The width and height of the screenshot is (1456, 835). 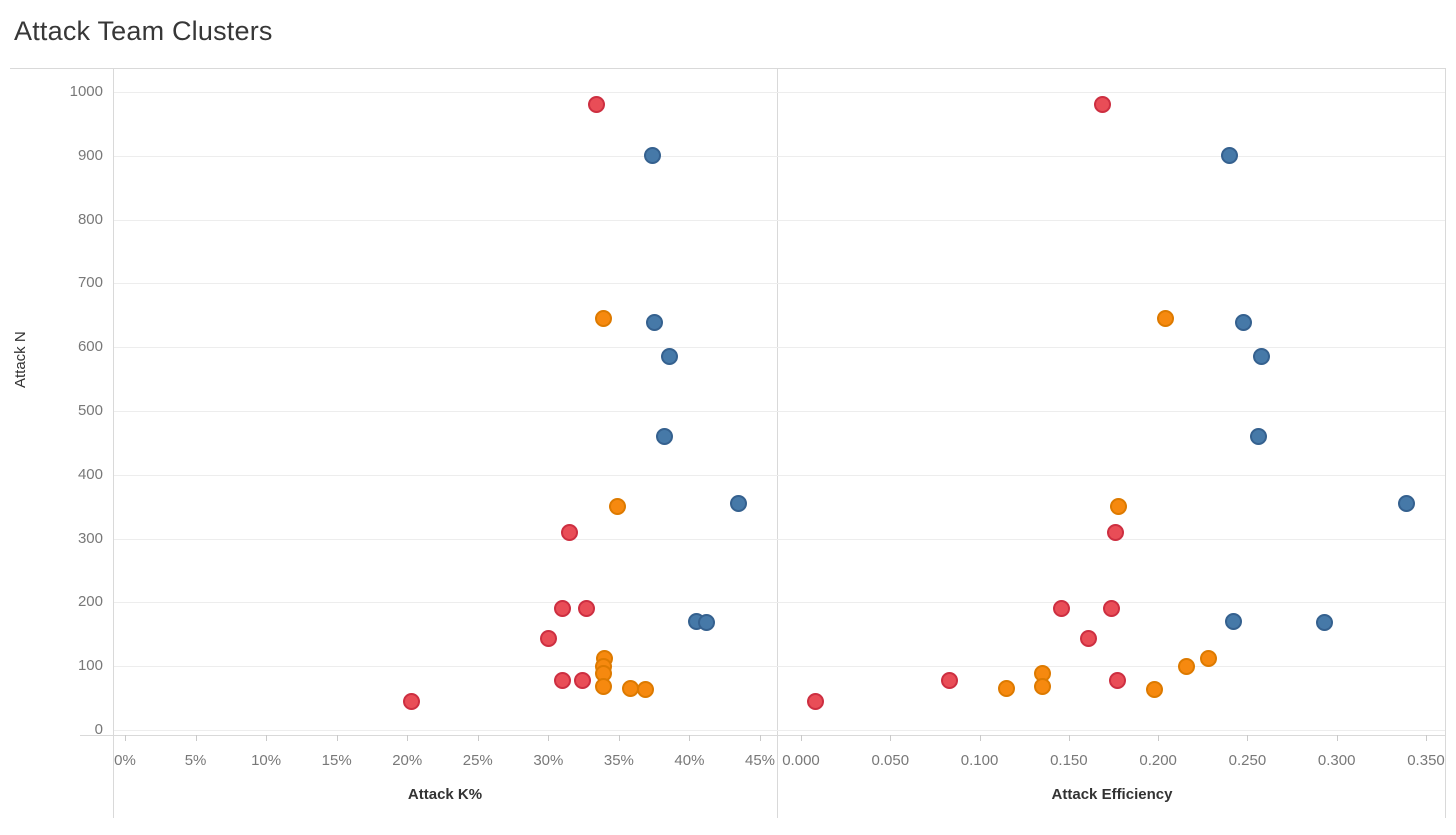 What do you see at coordinates (445, 794) in the screenshot?
I see `x-axis-title-attack-k: Attack K%` at bounding box center [445, 794].